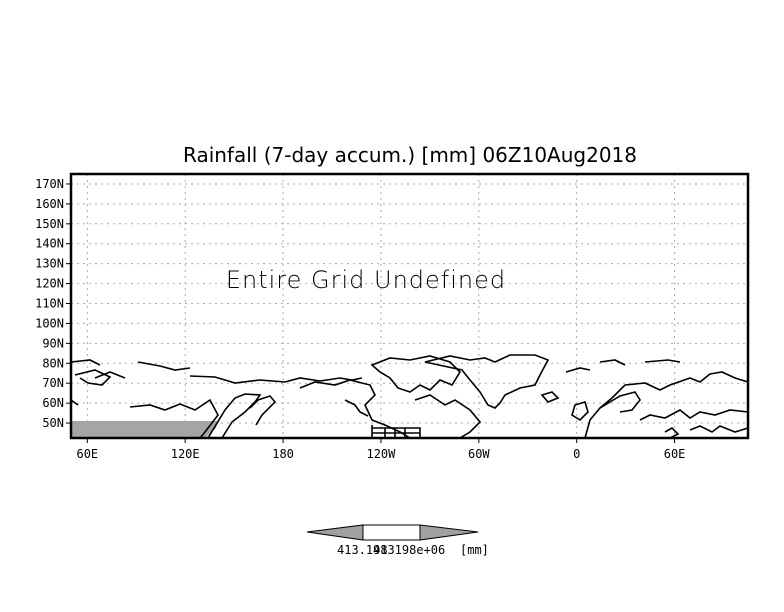 The width and height of the screenshot is (784, 612). What do you see at coordinates (53, 363) in the screenshot?
I see `y-tick-label: 80N` at bounding box center [53, 363].